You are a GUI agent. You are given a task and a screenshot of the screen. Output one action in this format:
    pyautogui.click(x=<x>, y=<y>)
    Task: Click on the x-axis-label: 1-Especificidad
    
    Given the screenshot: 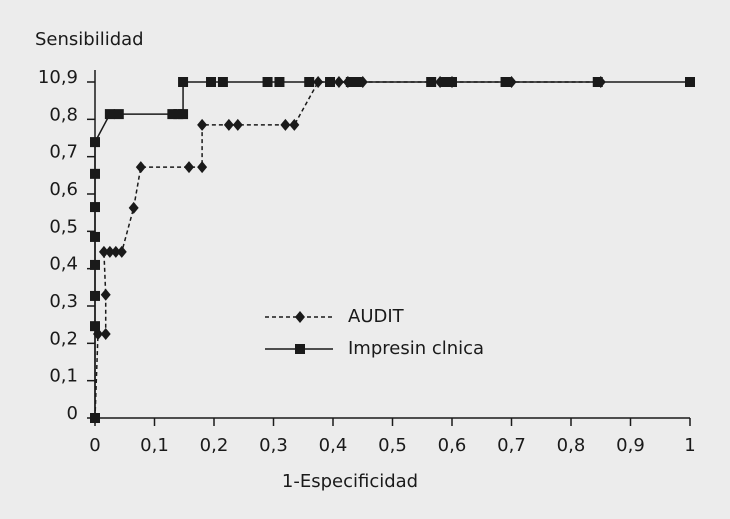 What is the action you would take?
    pyautogui.click(x=350, y=481)
    